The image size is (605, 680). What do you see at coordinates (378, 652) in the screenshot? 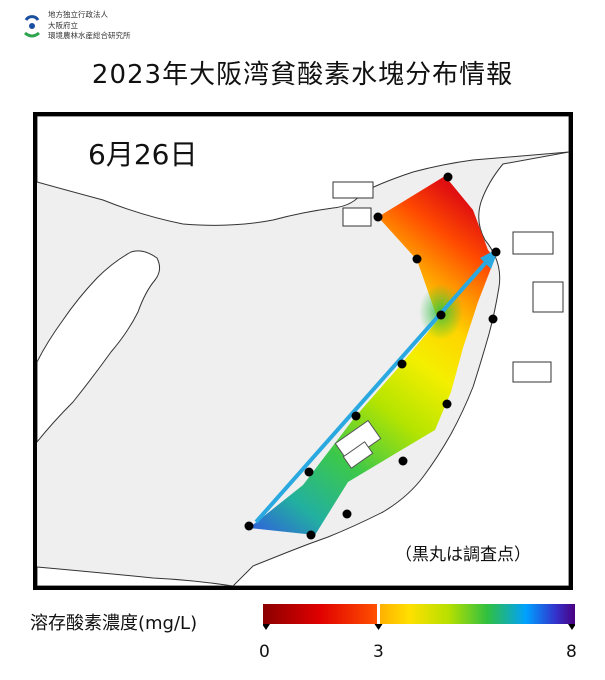
I see `tick-label-3: 3` at bounding box center [378, 652].